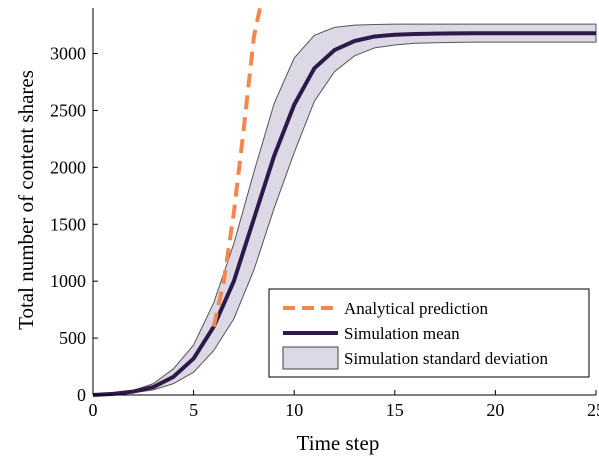 The height and width of the screenshot is (457, 599). What do you see at coordinates (495, 410) in the screenshot?
I see `x-tick-label: 20` at bounding box center [495, 410].